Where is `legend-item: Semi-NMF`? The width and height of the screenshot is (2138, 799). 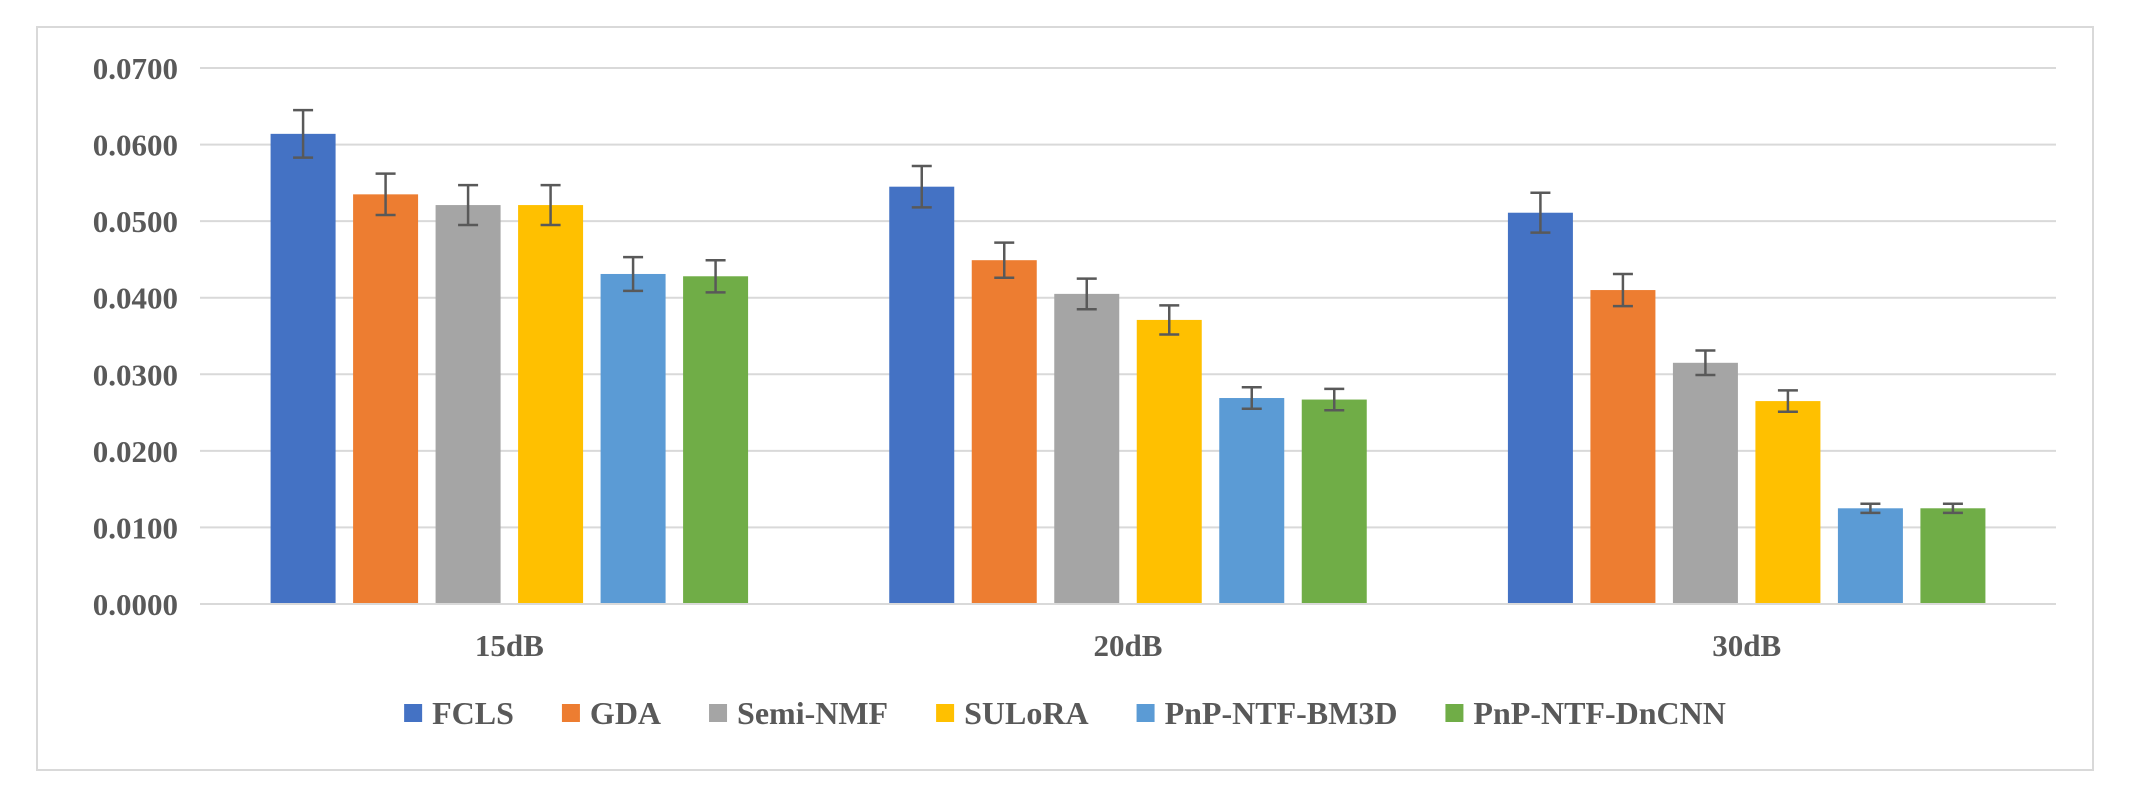 legend-item: Semi-NMF is located at coordinates (798, 713).